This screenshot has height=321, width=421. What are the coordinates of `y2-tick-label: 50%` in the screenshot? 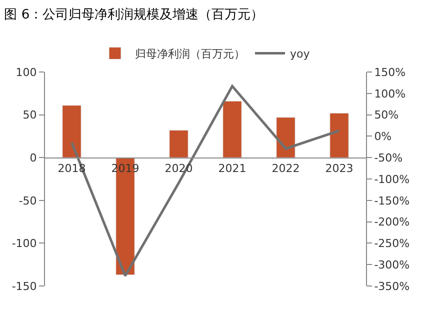 It's located at (386, 115).